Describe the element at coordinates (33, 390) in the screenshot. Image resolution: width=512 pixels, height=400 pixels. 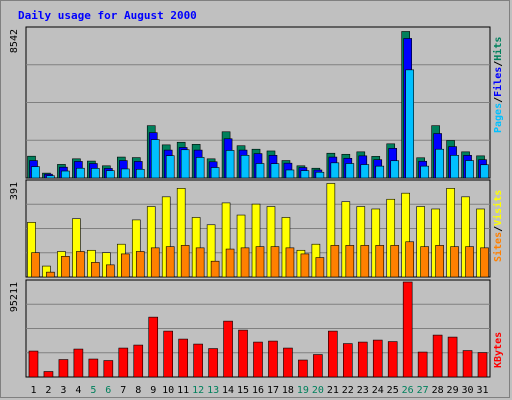
I see `day-label-1: 1` at that location.